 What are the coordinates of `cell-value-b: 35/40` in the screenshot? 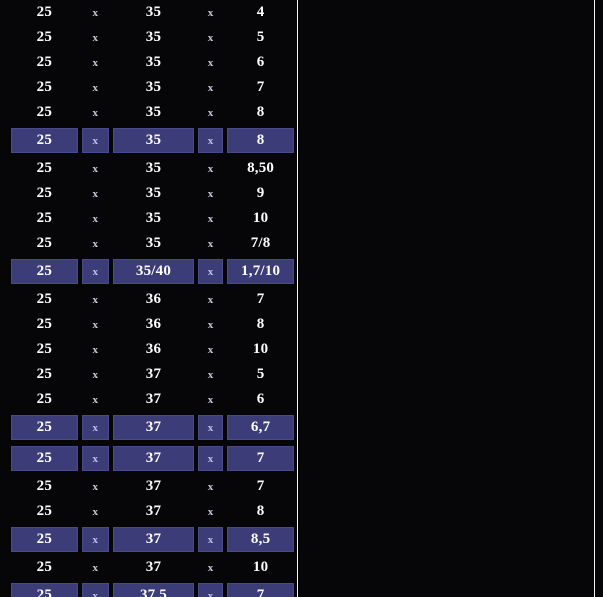 It's located at (153, 271).